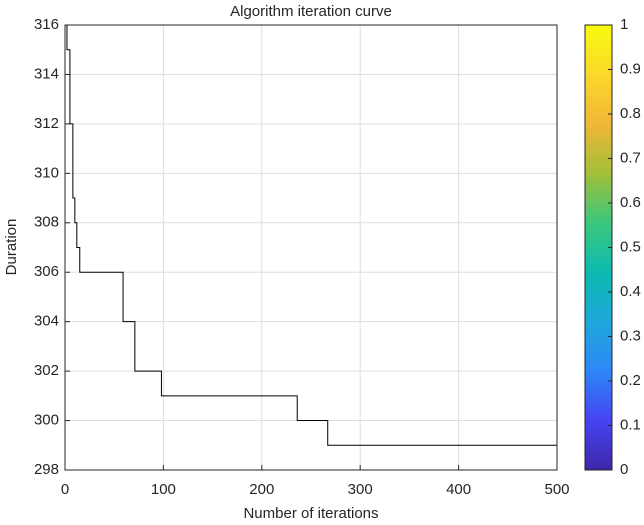 The image size is (644, 525). What do you see at coordinates (630, 335) in the screenshot?
I see `colorbar-tick-label: 0.3` at bounding box center [630, 335].